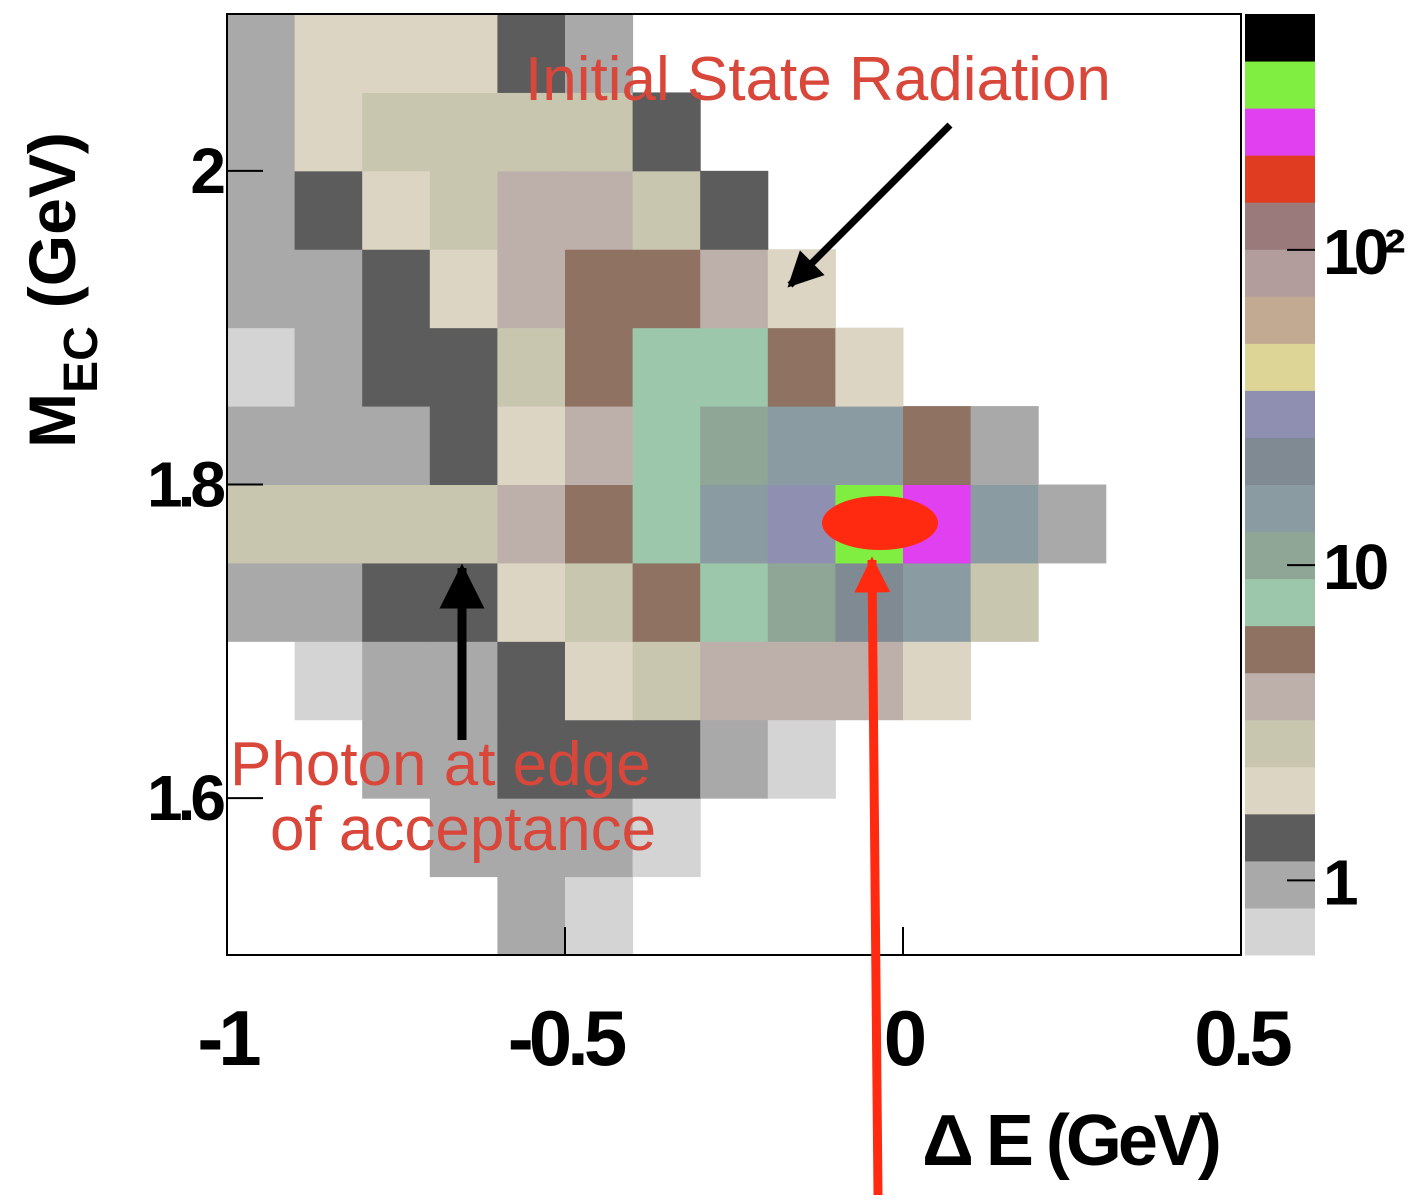 The width and height of the screenshot is (1427, 1200). What do you see at coordinates (872, 876) in the screenshot?
I see `arrow` at bounding box center [872, 876].